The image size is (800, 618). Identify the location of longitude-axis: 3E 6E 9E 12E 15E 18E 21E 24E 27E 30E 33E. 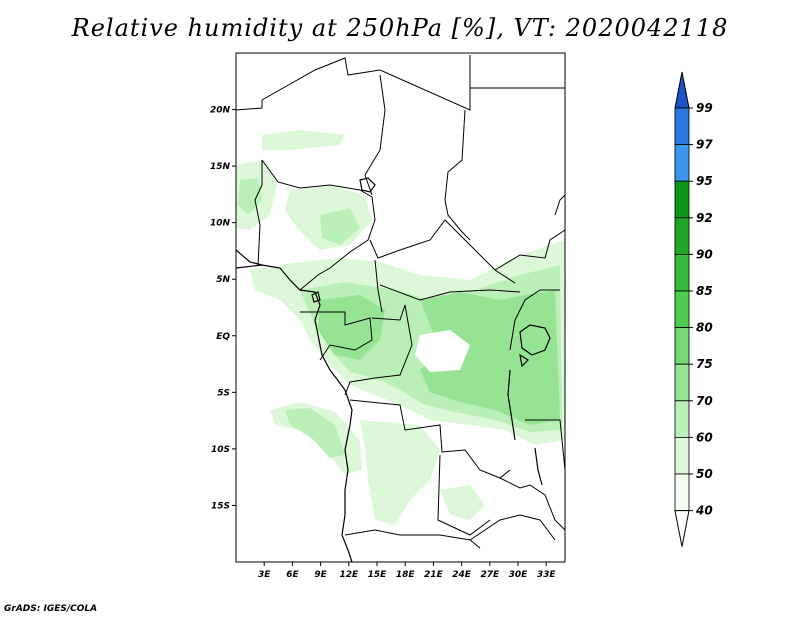
(407, 571).